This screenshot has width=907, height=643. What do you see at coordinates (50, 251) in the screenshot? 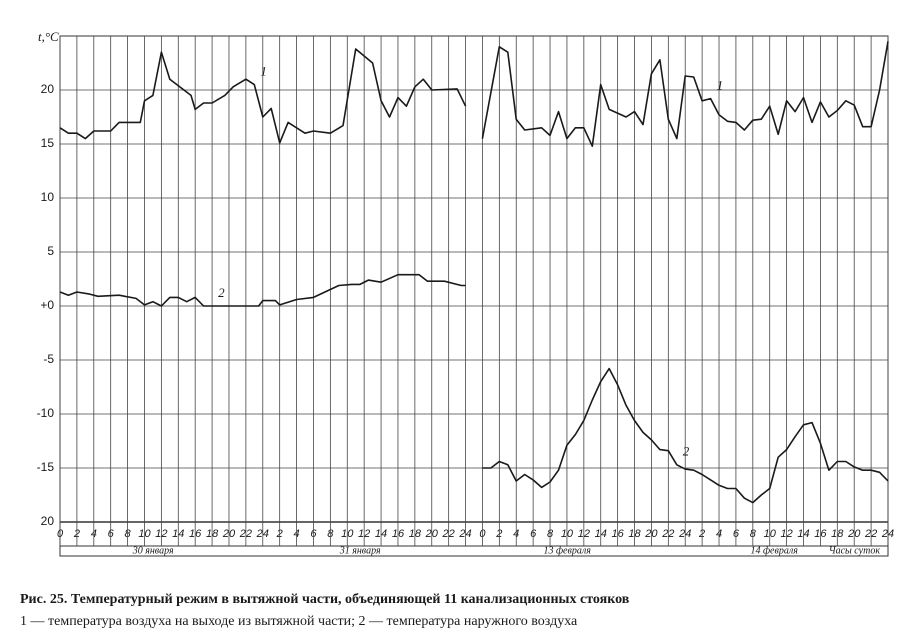
I see `y-tick-label: 5` at bounding box center [50, 251].